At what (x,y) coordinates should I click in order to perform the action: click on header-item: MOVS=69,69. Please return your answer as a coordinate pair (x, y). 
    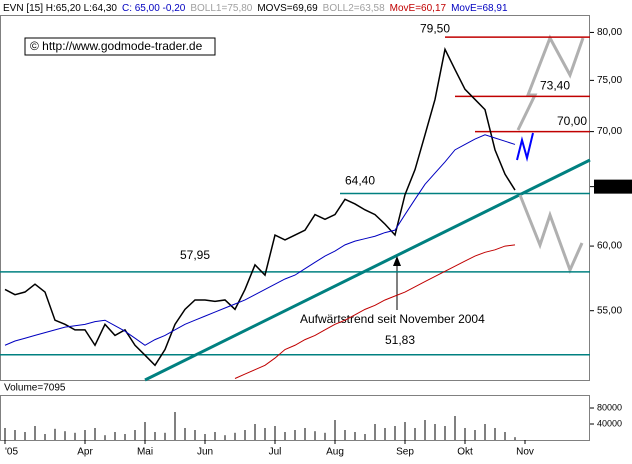
    Looking at the image, I should click on (287, 8).